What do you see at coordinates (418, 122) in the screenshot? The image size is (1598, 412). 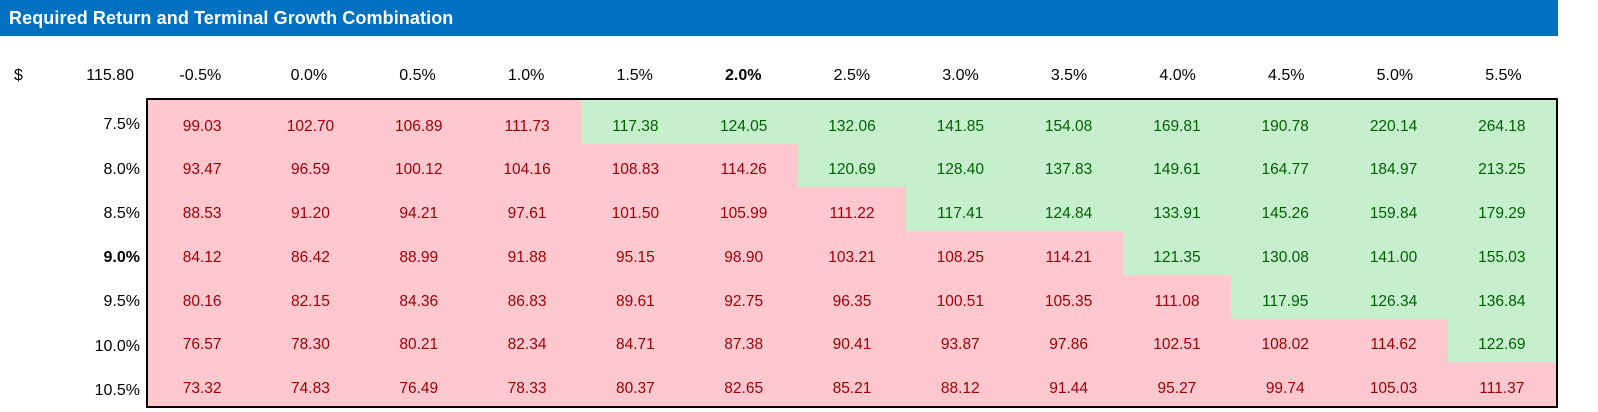 I see `table-cell: 106.89` at bounding box center [418, 122].